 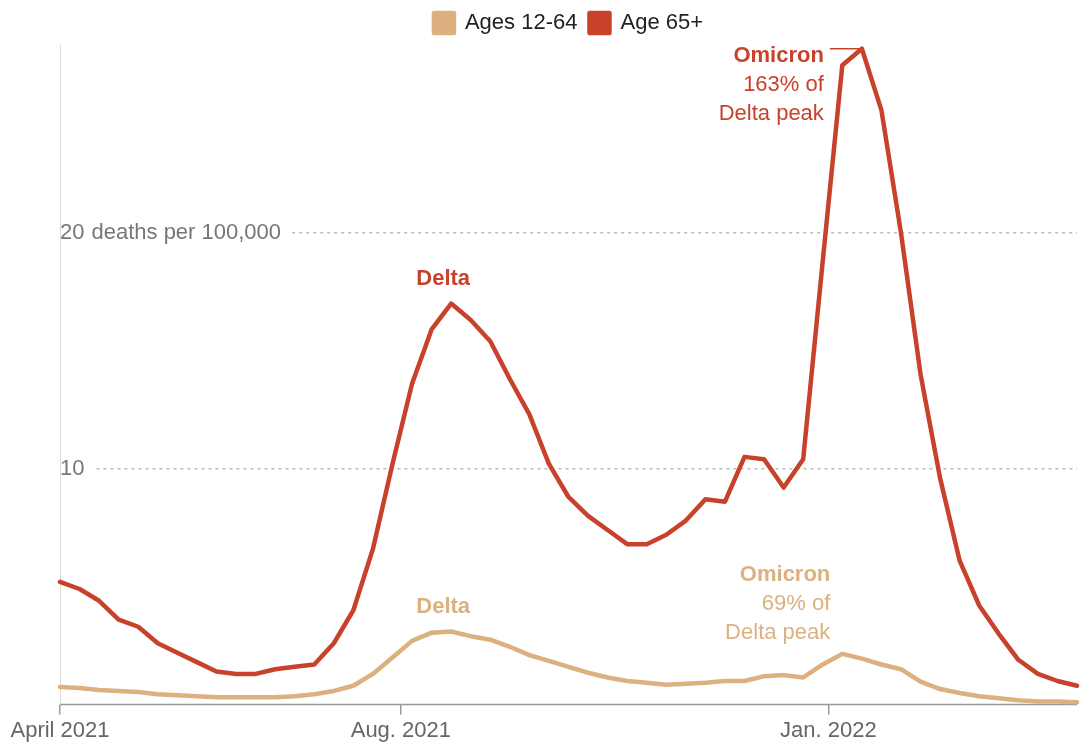 I want to click on x-tick-label: April 2021, so click(x=60, y=729).